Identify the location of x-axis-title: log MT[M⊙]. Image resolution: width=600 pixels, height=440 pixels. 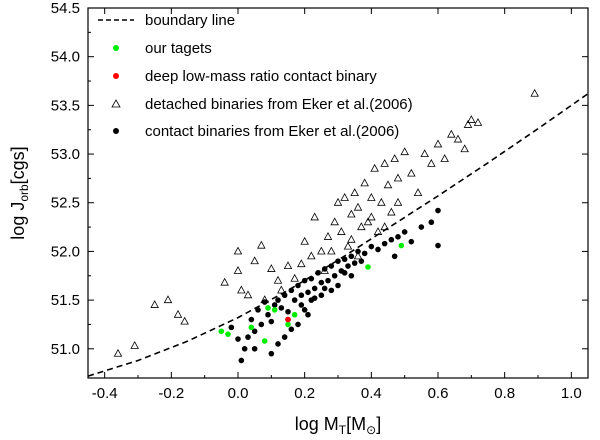
(338, 425).